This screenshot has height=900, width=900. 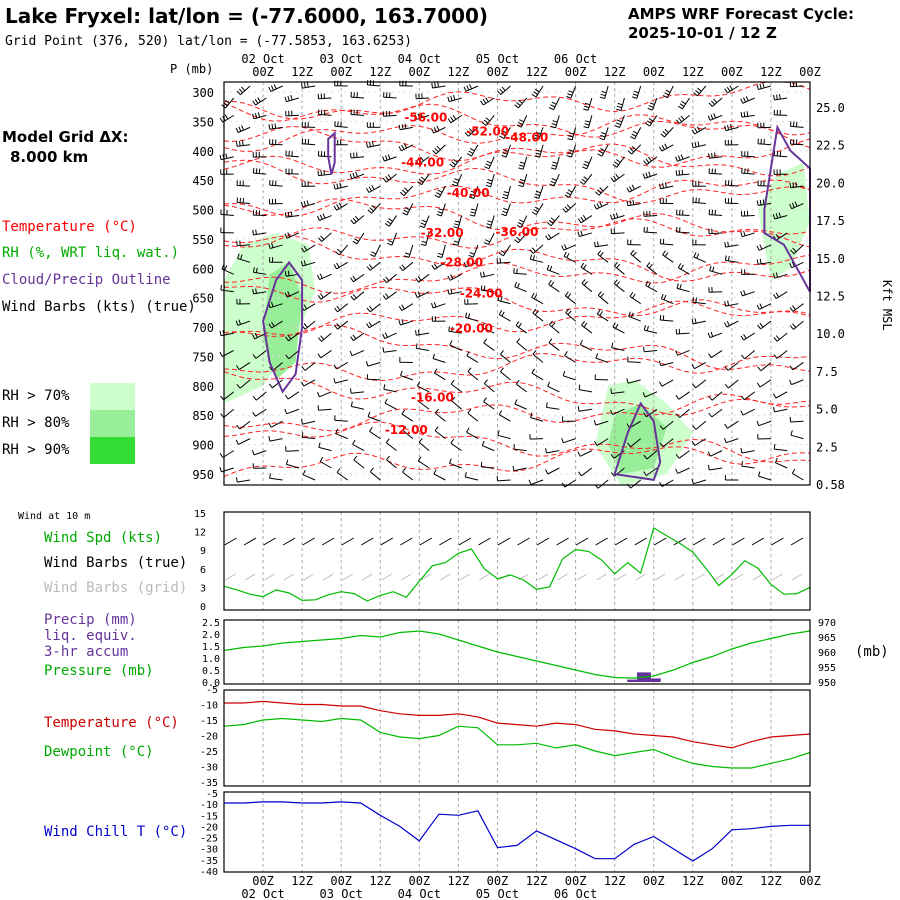 What do you see at coordinates (517, 198) in the screenshot?
I see `temperature-contour` at bounding box center [517, 198].